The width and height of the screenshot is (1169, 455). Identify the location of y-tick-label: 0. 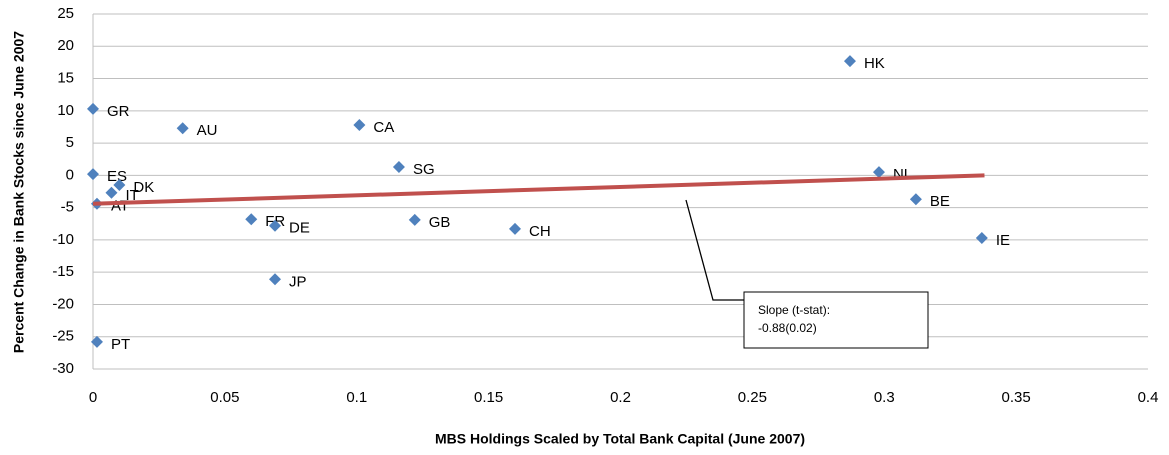
(70, 174).